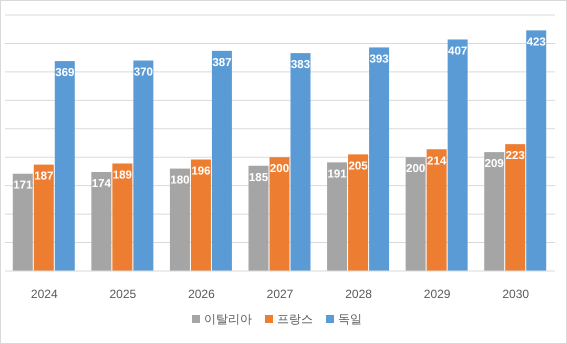 The width and height of the screenshot is (567, 344). What do you see at coordinates (64, 73) in the screenshot?
I see `data-label: 369` at bounding box center [64, 73].